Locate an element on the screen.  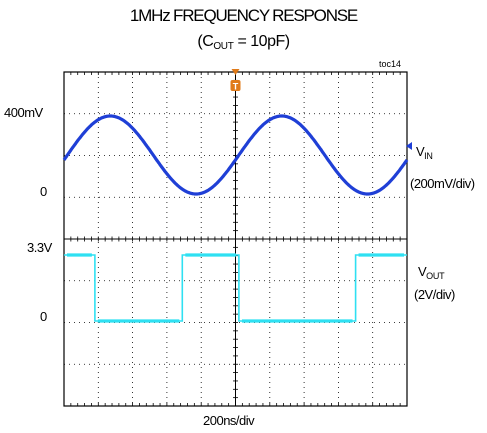
chart-title: 1MHz FREQUENCY RESPONSE is located at coordinates (243, 15).